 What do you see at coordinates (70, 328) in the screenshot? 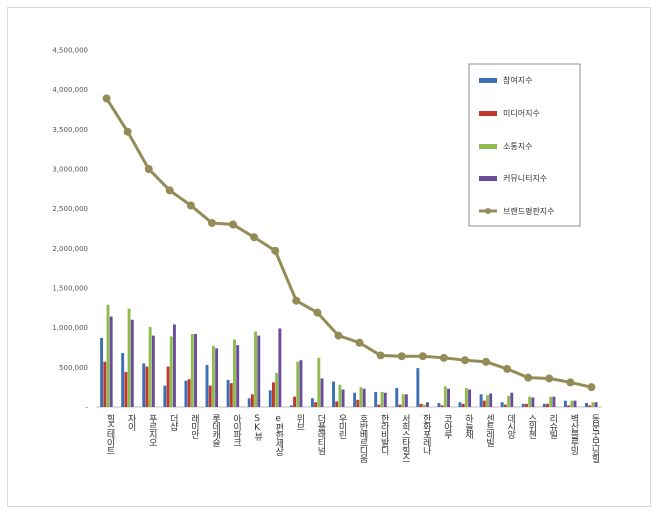
I see `y-tick-label: 1,000,000` at bounding box center [70, 328].